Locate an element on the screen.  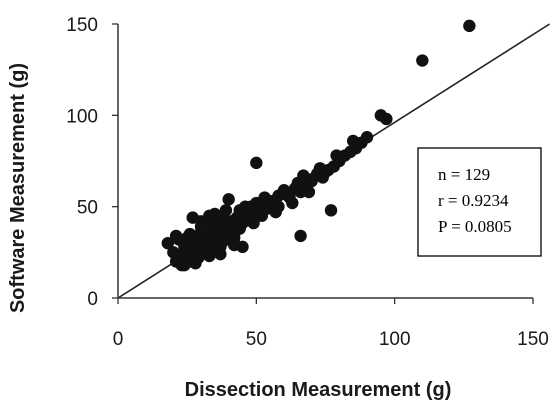
stats-n: n = 129 is located at coordinates (464, 174).